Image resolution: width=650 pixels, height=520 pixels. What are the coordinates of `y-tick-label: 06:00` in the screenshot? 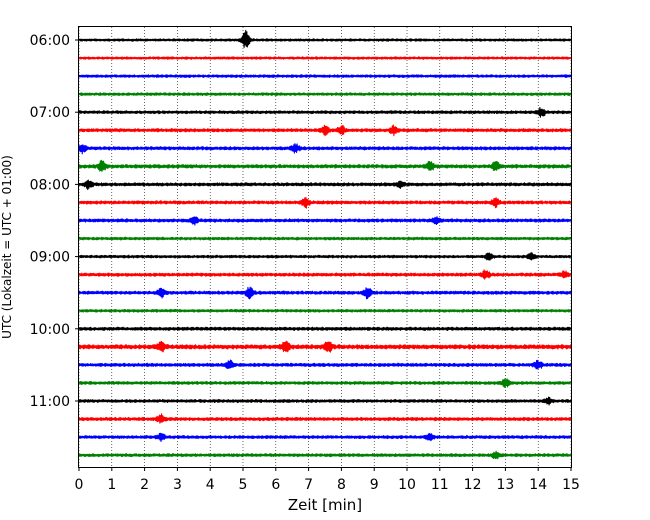 It's located at (50, 41).